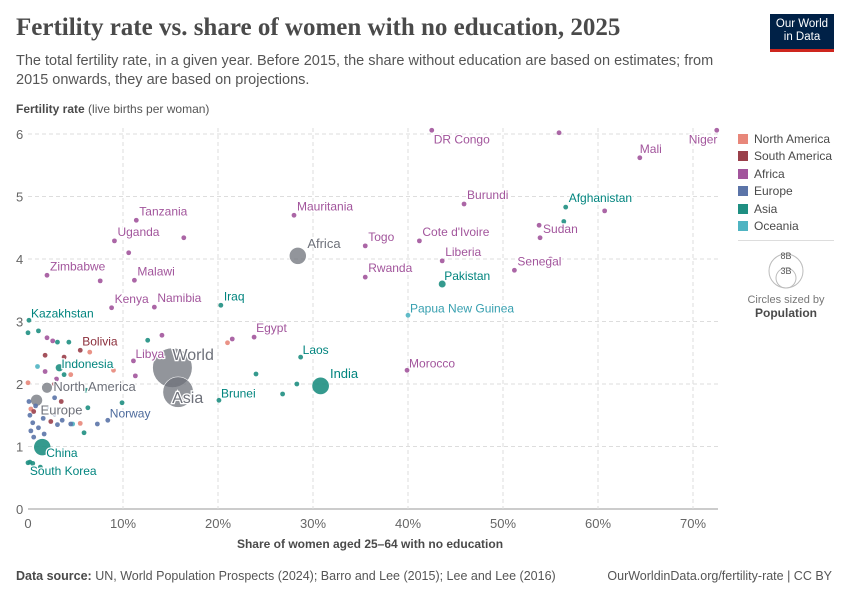  Describe the element at coordinates (462, 139) in the screenshot. I see `point-label: DR Congo` at that location.